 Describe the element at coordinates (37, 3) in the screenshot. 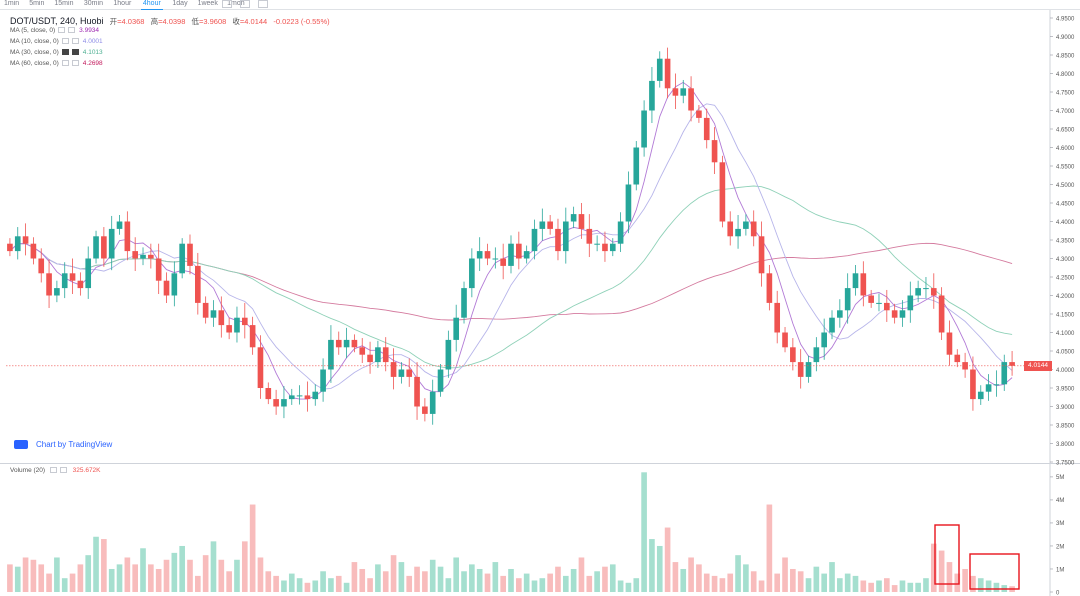

I see `timeframe-5min: 5min` at that location.